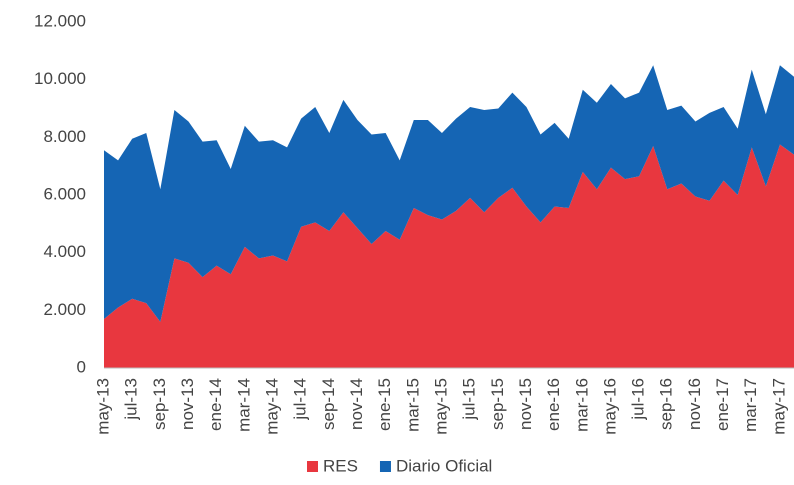  I want to click on x-tick-label: mar-15, so click(412, 405).